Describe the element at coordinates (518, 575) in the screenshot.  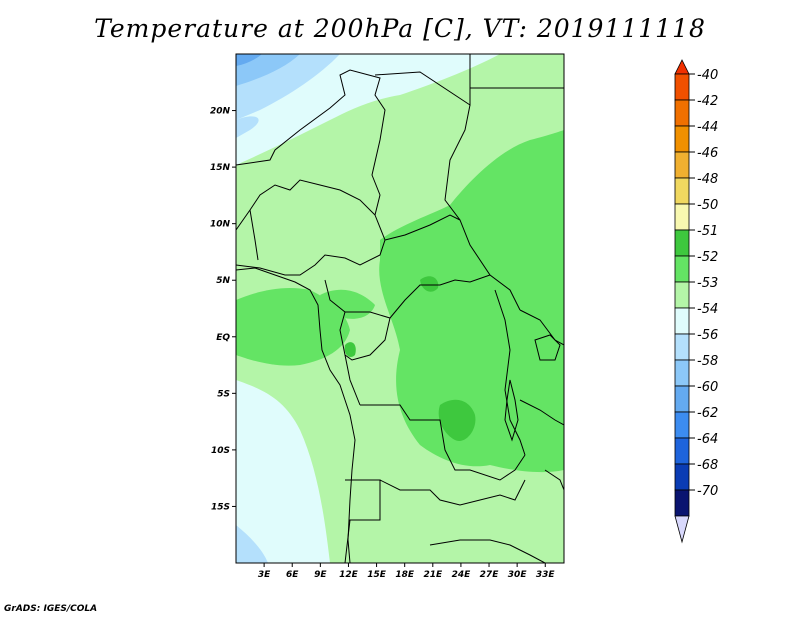
I see `lon-tick-label: 30E` at that location.